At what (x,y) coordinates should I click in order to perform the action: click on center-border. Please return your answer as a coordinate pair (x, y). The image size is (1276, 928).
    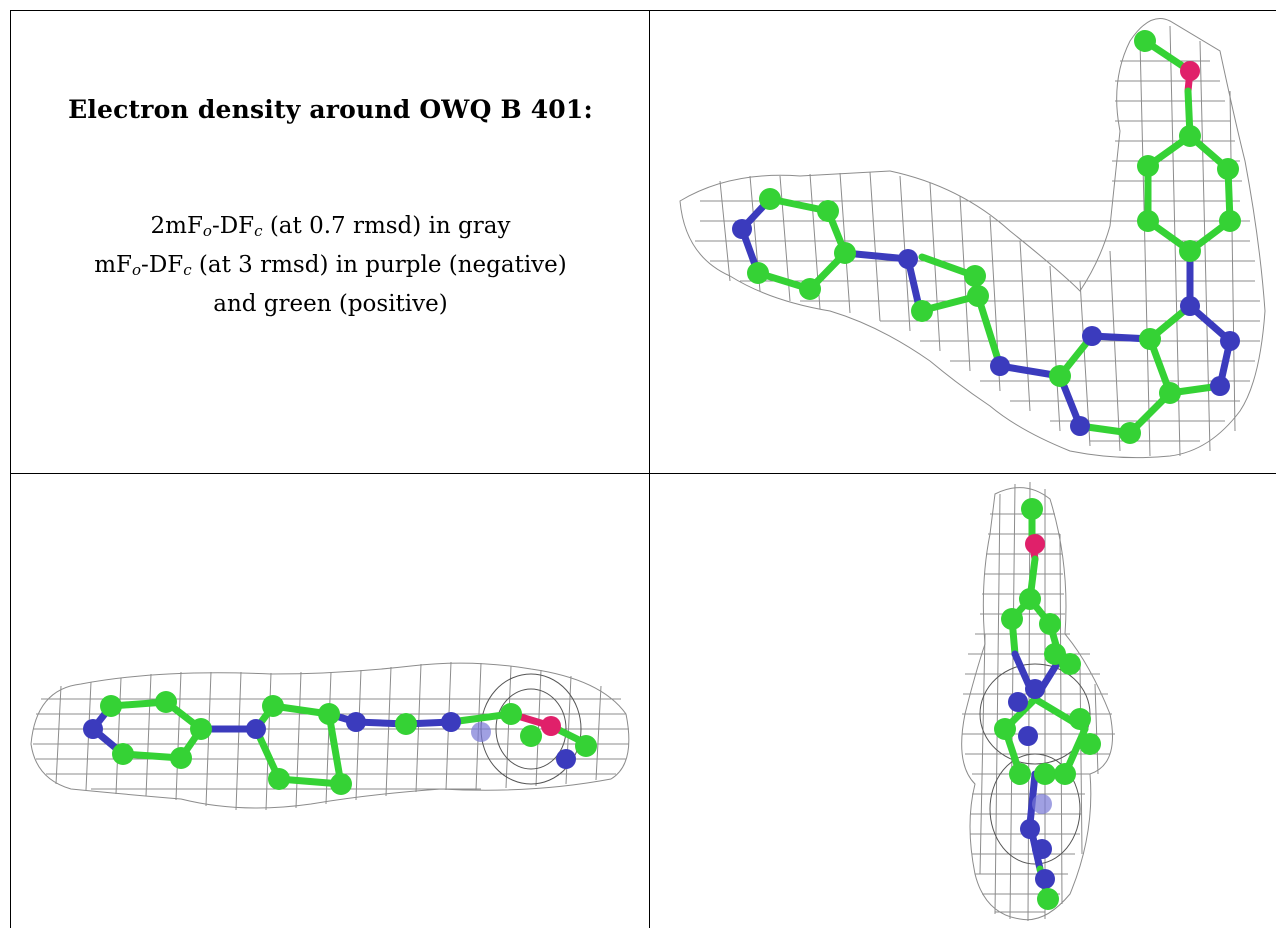
    Looking at the image, I should click on (649, 469).